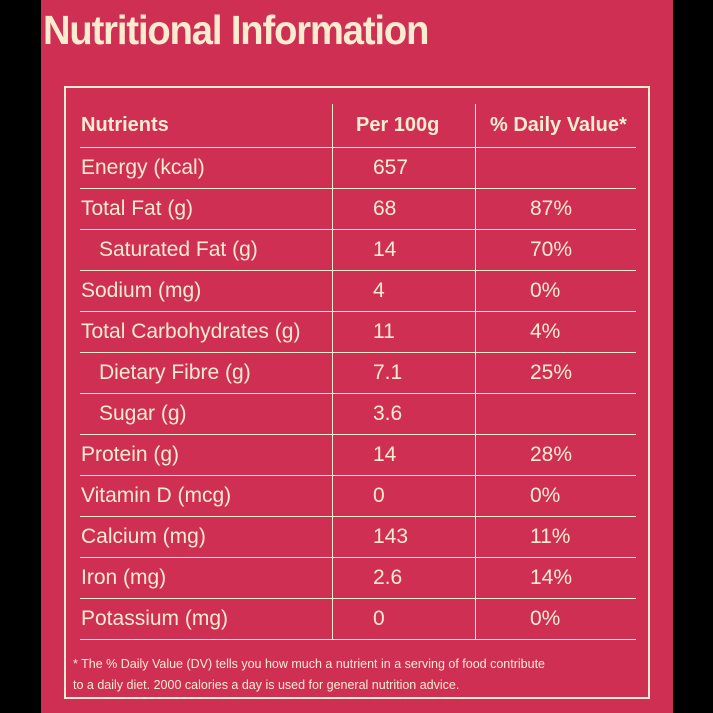  Describe the element at coordinates (155, 618) in the screenshot. I see `nutrient-name: Potassium (mg)` at that location.